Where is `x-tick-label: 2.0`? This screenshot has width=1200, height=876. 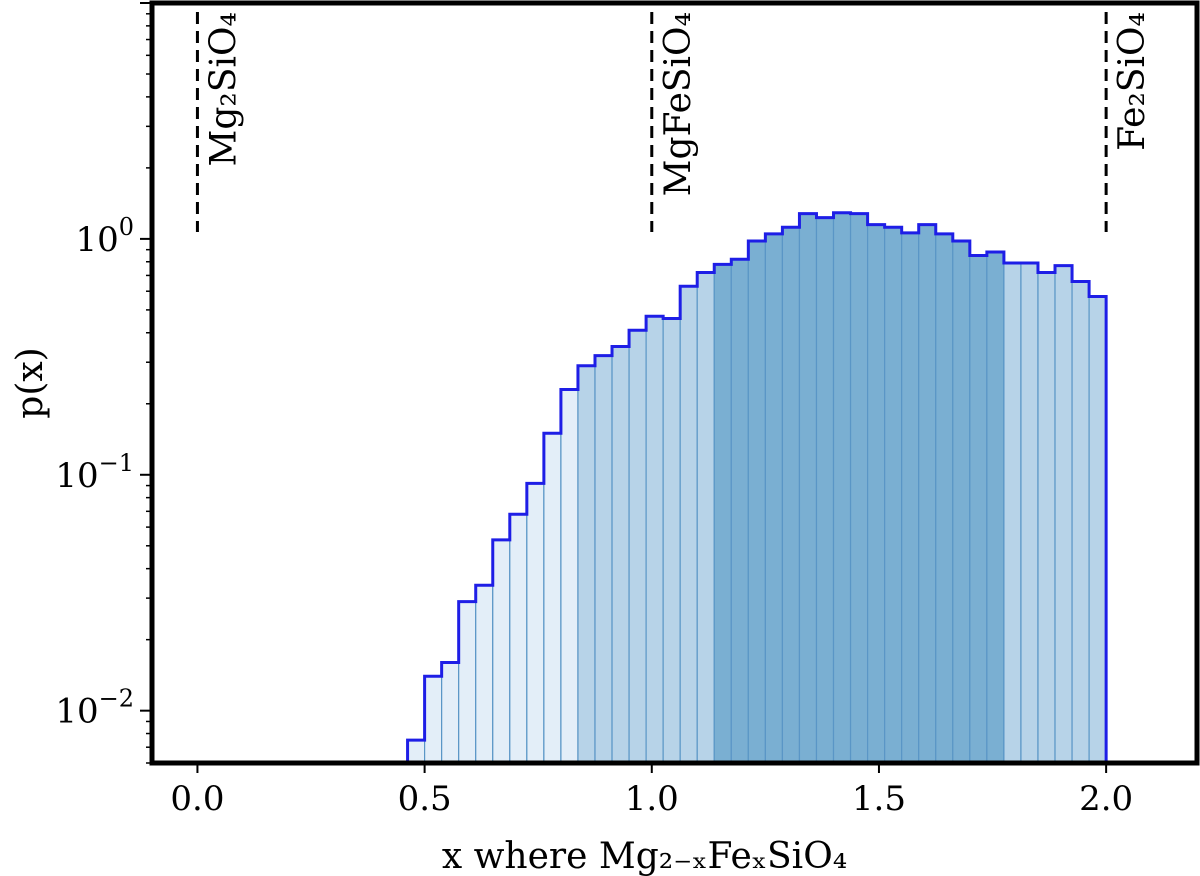
x-tick-label: 2.0 is located at coordinates (1106, 799).